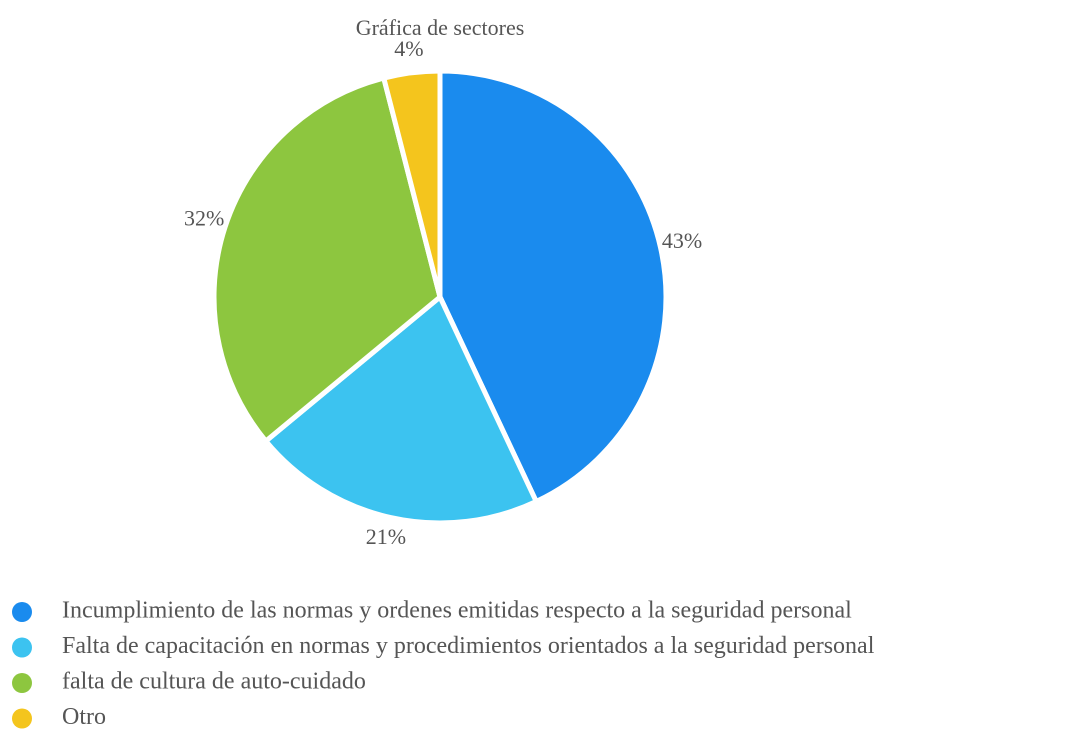 This screenshot has width=1079, height=731. Describe the element at coordinates (204, 217) in the screenshot. I see `data-label: 32%` at that location.